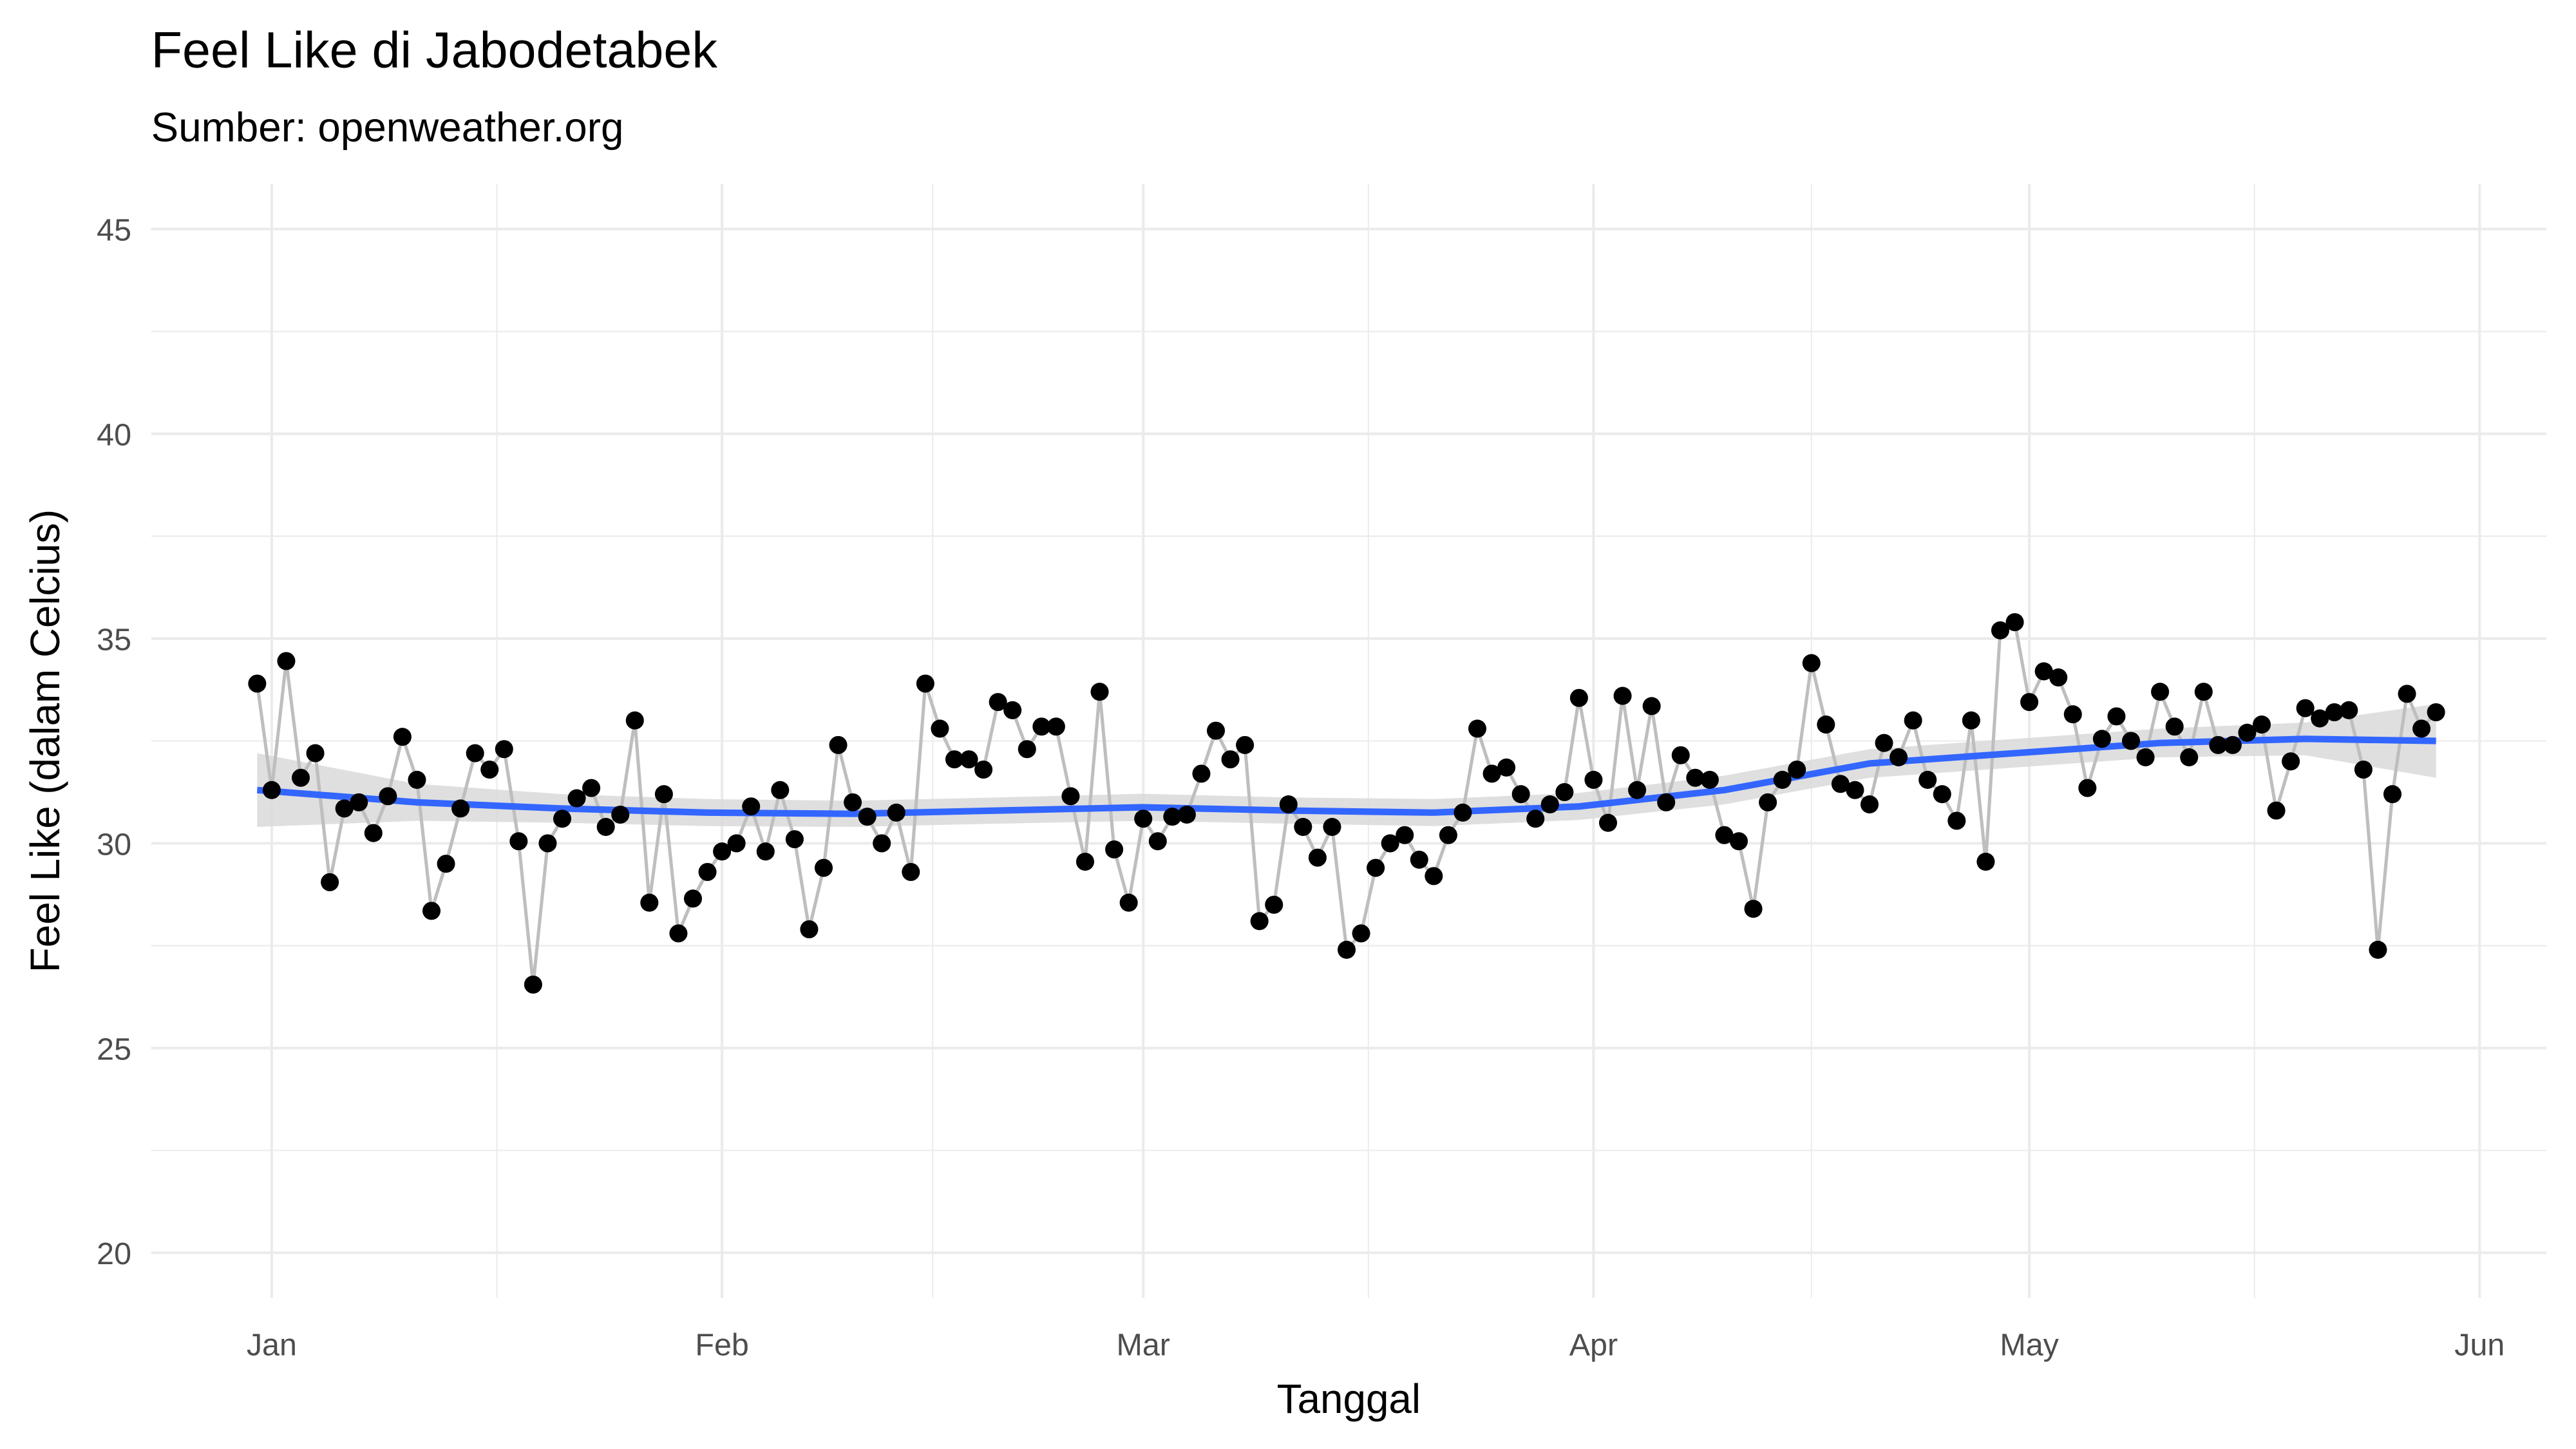 Image resolution: width=2576 pixels, height=1449 pixels. Describe the element at coordinates (2030, 1345) in the screenshot. I see `x-tick-label: May` at that location.